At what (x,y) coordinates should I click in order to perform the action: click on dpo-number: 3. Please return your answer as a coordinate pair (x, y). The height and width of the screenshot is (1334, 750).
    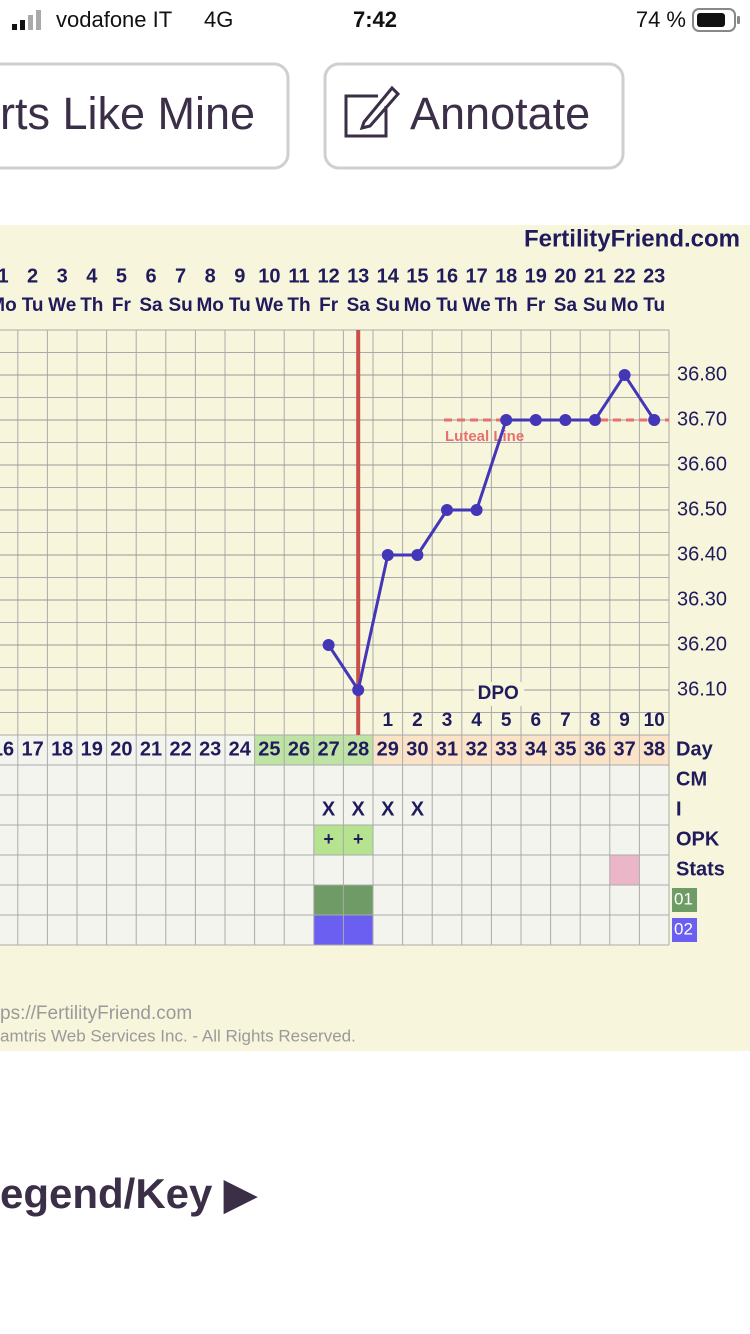
    Looking at the image, I should click on (447, 720).